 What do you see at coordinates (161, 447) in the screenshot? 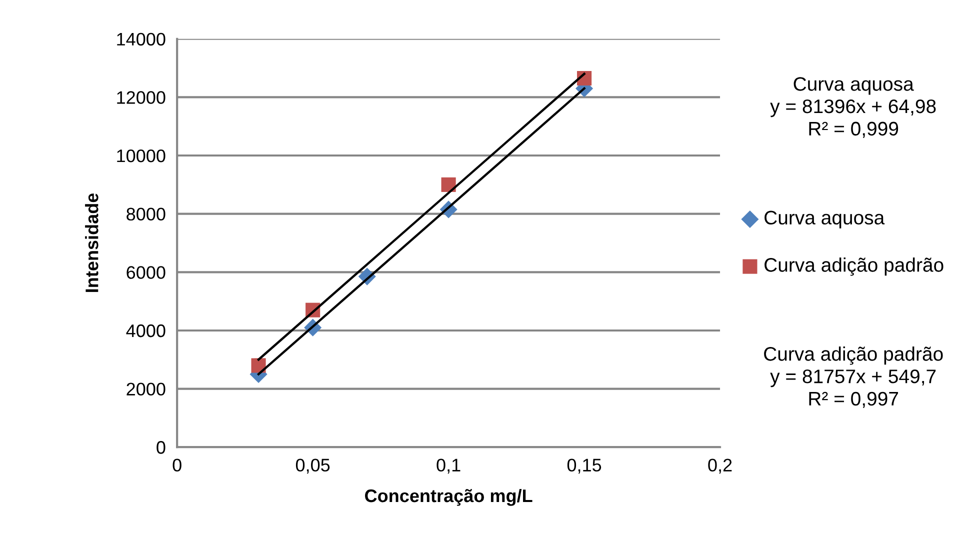
I see `y-tick-label: 0` at bounding box center [161, 447].